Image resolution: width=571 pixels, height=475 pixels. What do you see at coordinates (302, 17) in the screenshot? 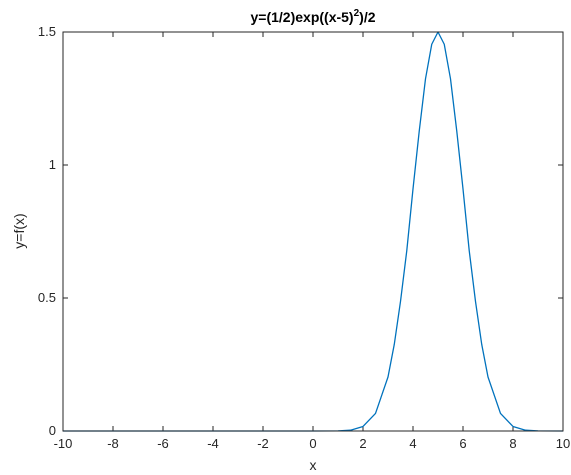
I see `chart-title-prefix: y=(1/2)exp((x-5)` at bounding box center [302, 17].